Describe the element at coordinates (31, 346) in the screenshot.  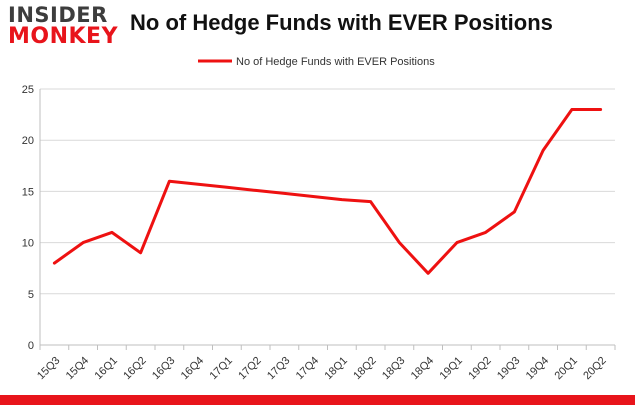
I see `y-tick-label: 0` at that location.